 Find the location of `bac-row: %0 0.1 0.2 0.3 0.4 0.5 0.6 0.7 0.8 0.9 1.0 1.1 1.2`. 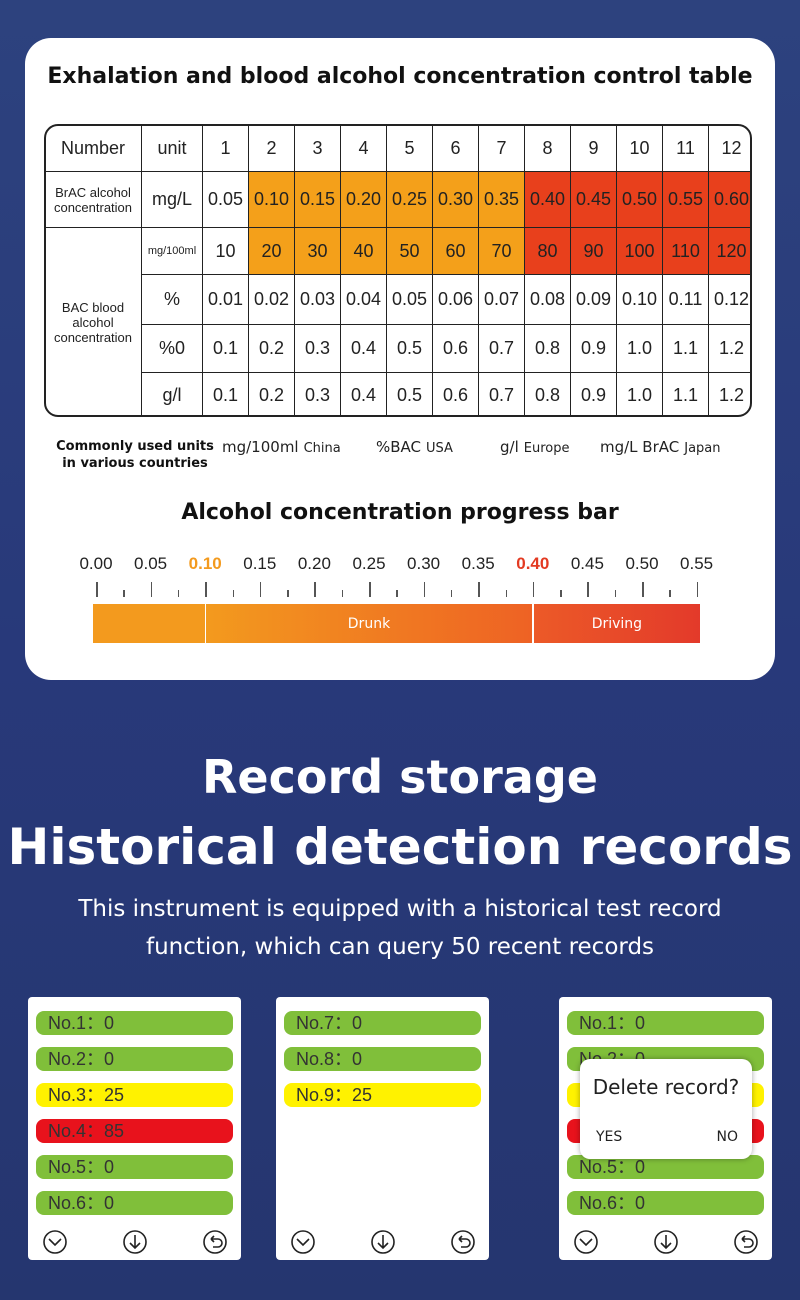

bac-row: %0 0.1 0.2 0.3 0.4 0.5 0.6 0.7 0.8 0.9 1.0 1.1 1.2 is located at coordinates (398, 348).